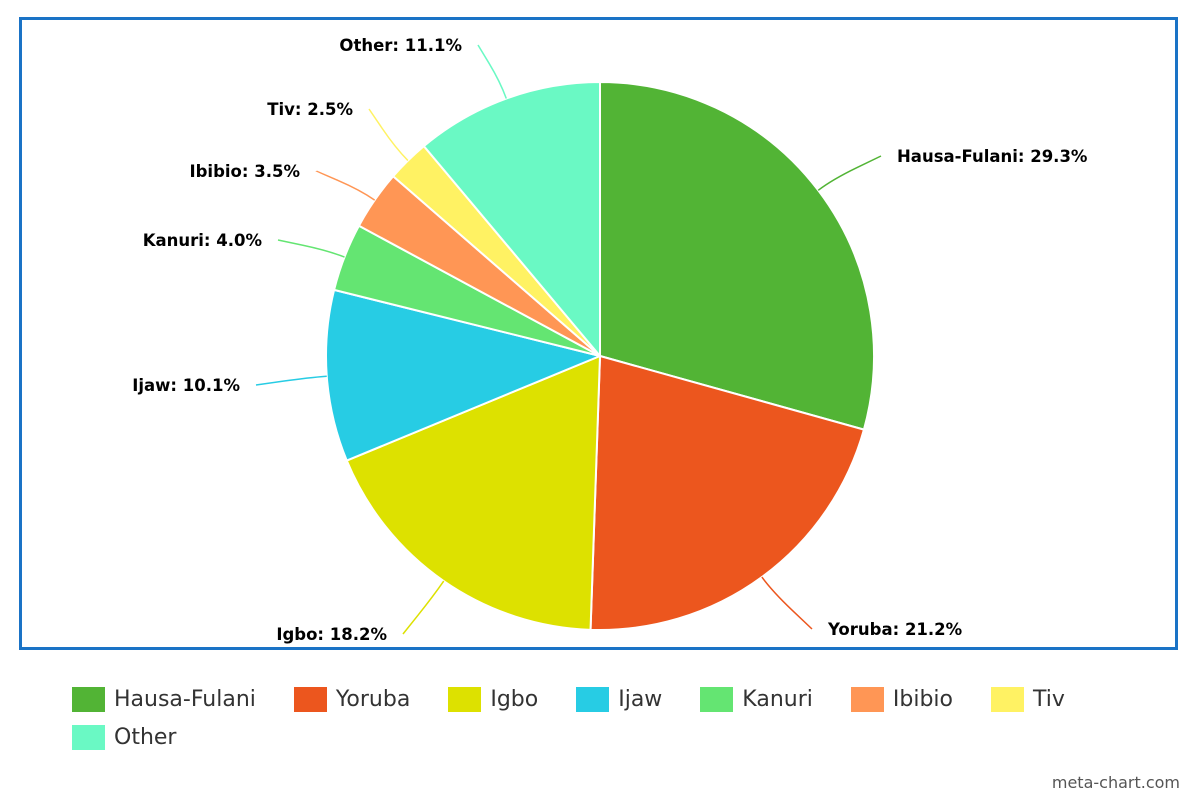  What do you see at coordinates (514, 699) in the screenshot?
I see `legend-label: Igbo` at bounding box center [514, 699].